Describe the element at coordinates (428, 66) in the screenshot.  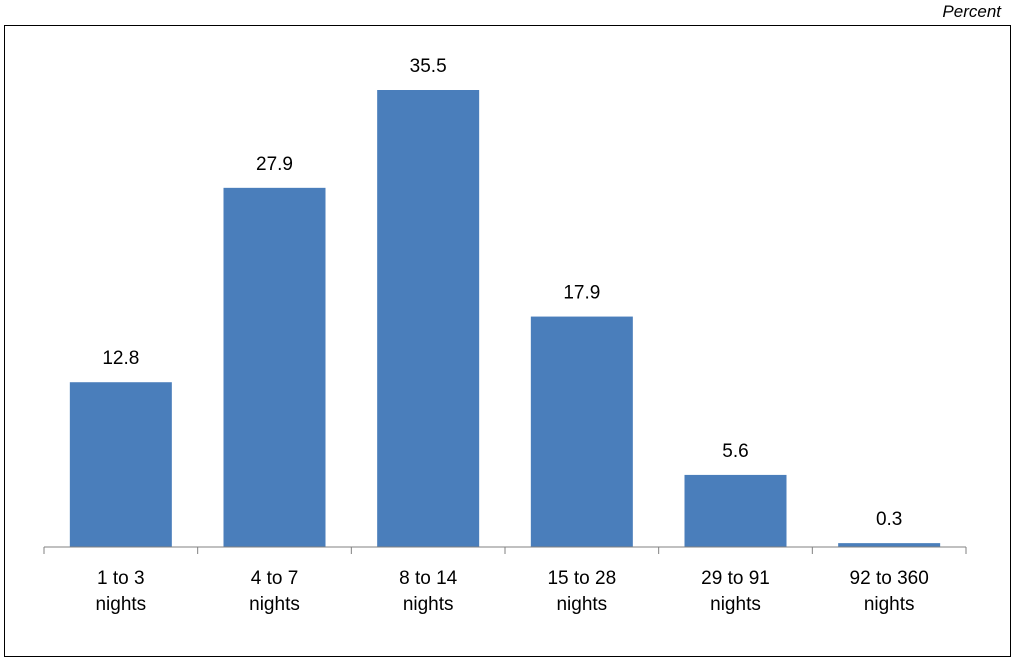
I see `value-label-2: 35.5` at that location.